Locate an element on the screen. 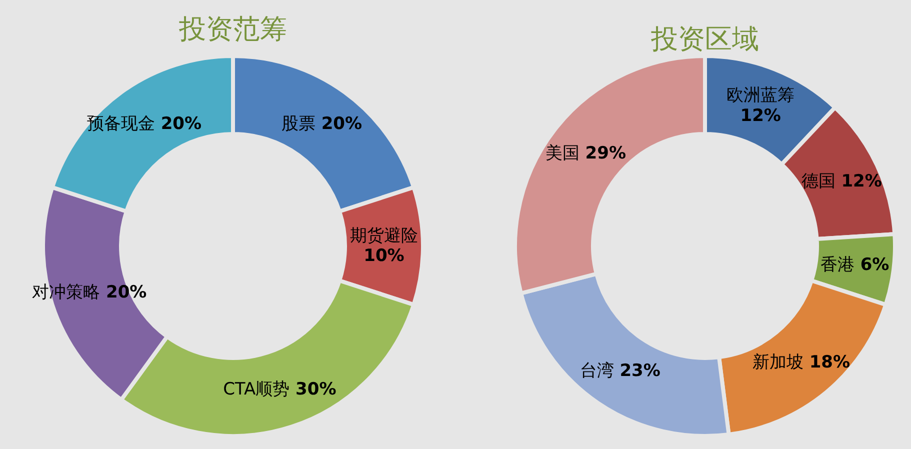 This screenshot has height=449, width=911. data-label: 10% is located at coordinates (384, 256).